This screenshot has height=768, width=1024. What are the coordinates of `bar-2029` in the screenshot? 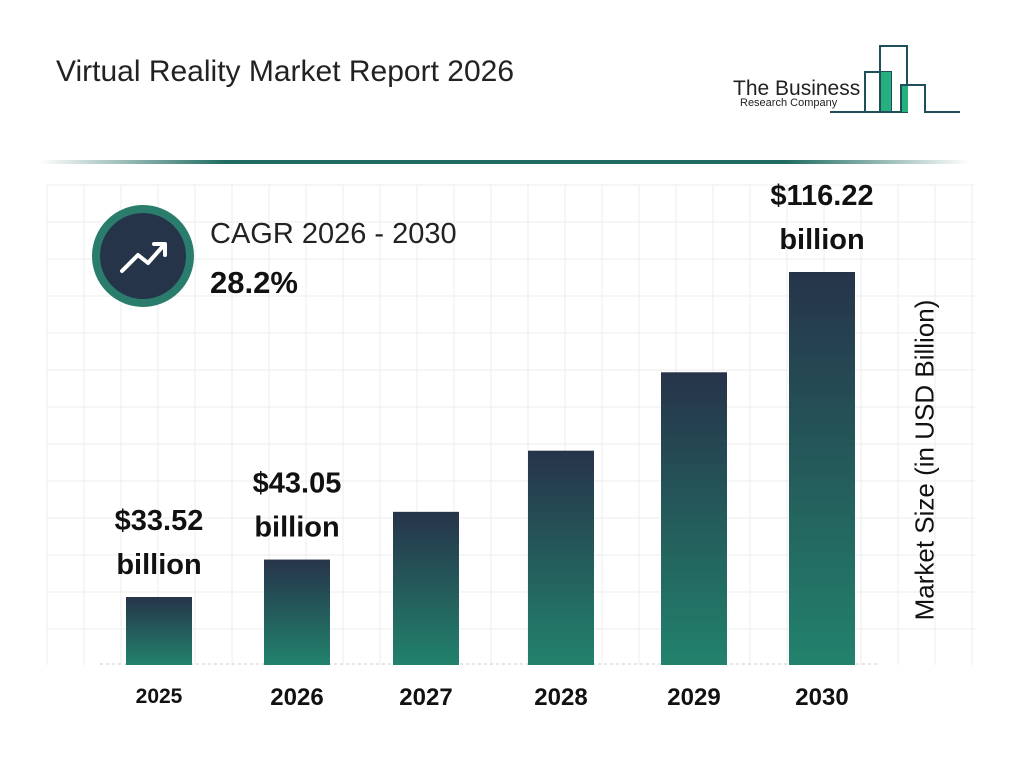 It's located at (694, 518).